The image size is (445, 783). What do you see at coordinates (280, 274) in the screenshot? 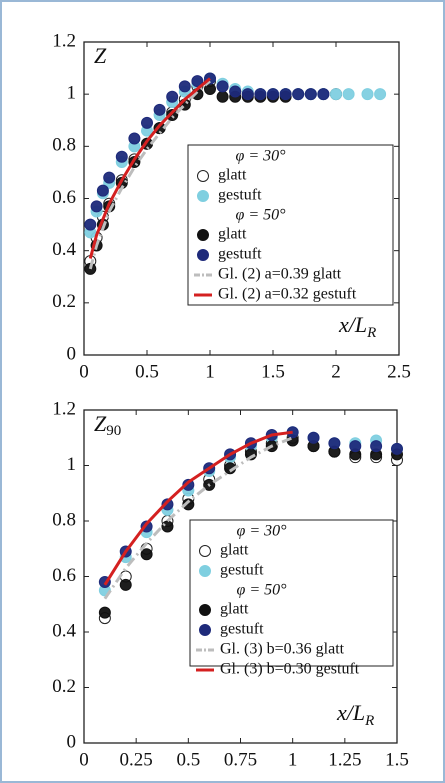
I see `legend-label: Gl. (2) a=0.39 glatt` at bounding box center [280, 274].